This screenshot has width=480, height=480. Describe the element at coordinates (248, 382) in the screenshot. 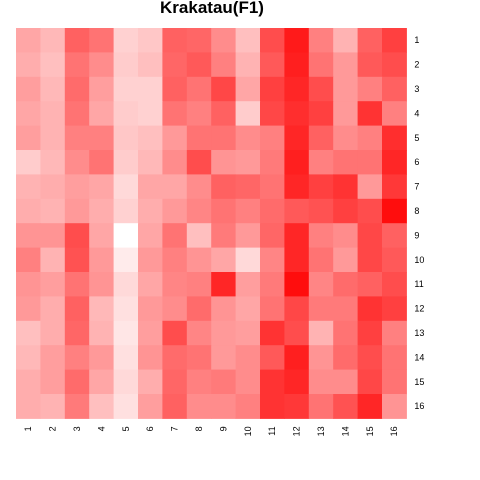

I see `heatmap-cell-r15-c10` at that location.